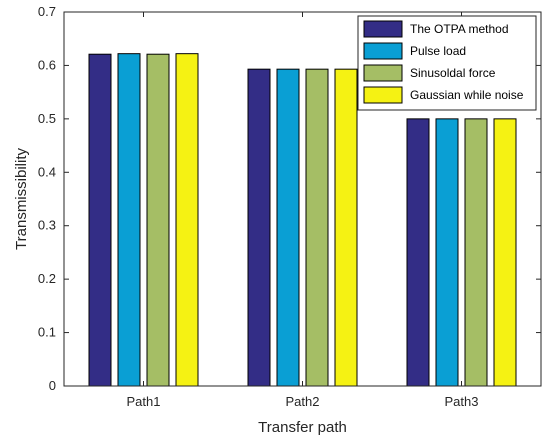  Describe the element at coordinates (47, 11) in the screenshot. I see `y-tick-label: 0.7` at that location.